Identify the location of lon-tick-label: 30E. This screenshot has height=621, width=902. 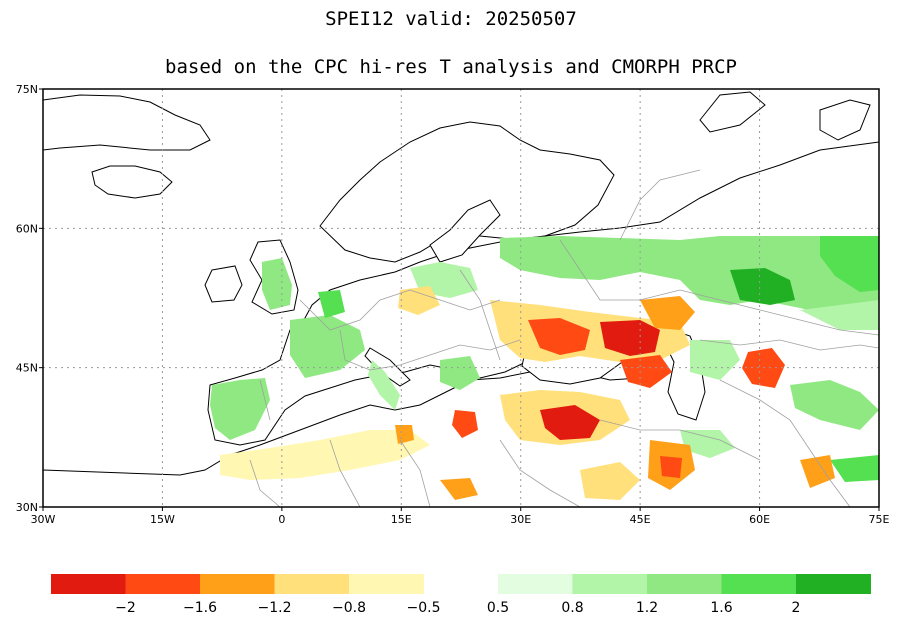
(520, 519).